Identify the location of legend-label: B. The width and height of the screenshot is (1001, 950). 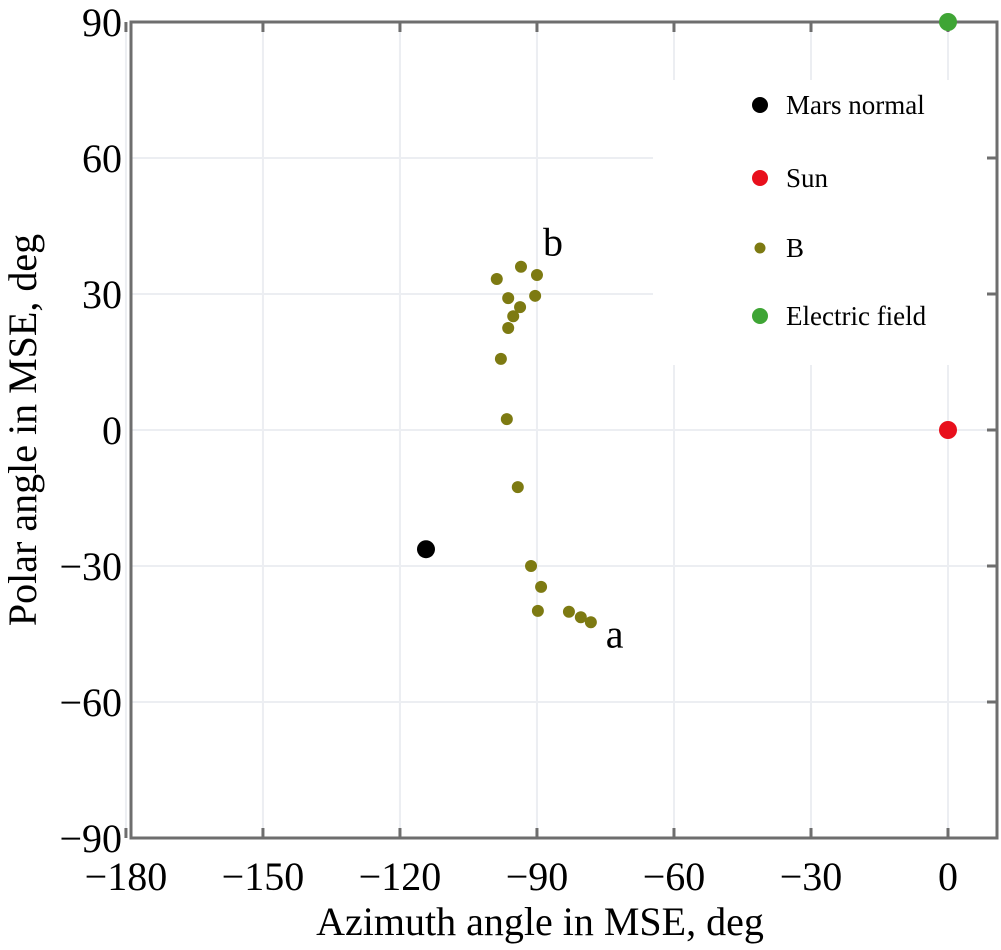
(795, 248).